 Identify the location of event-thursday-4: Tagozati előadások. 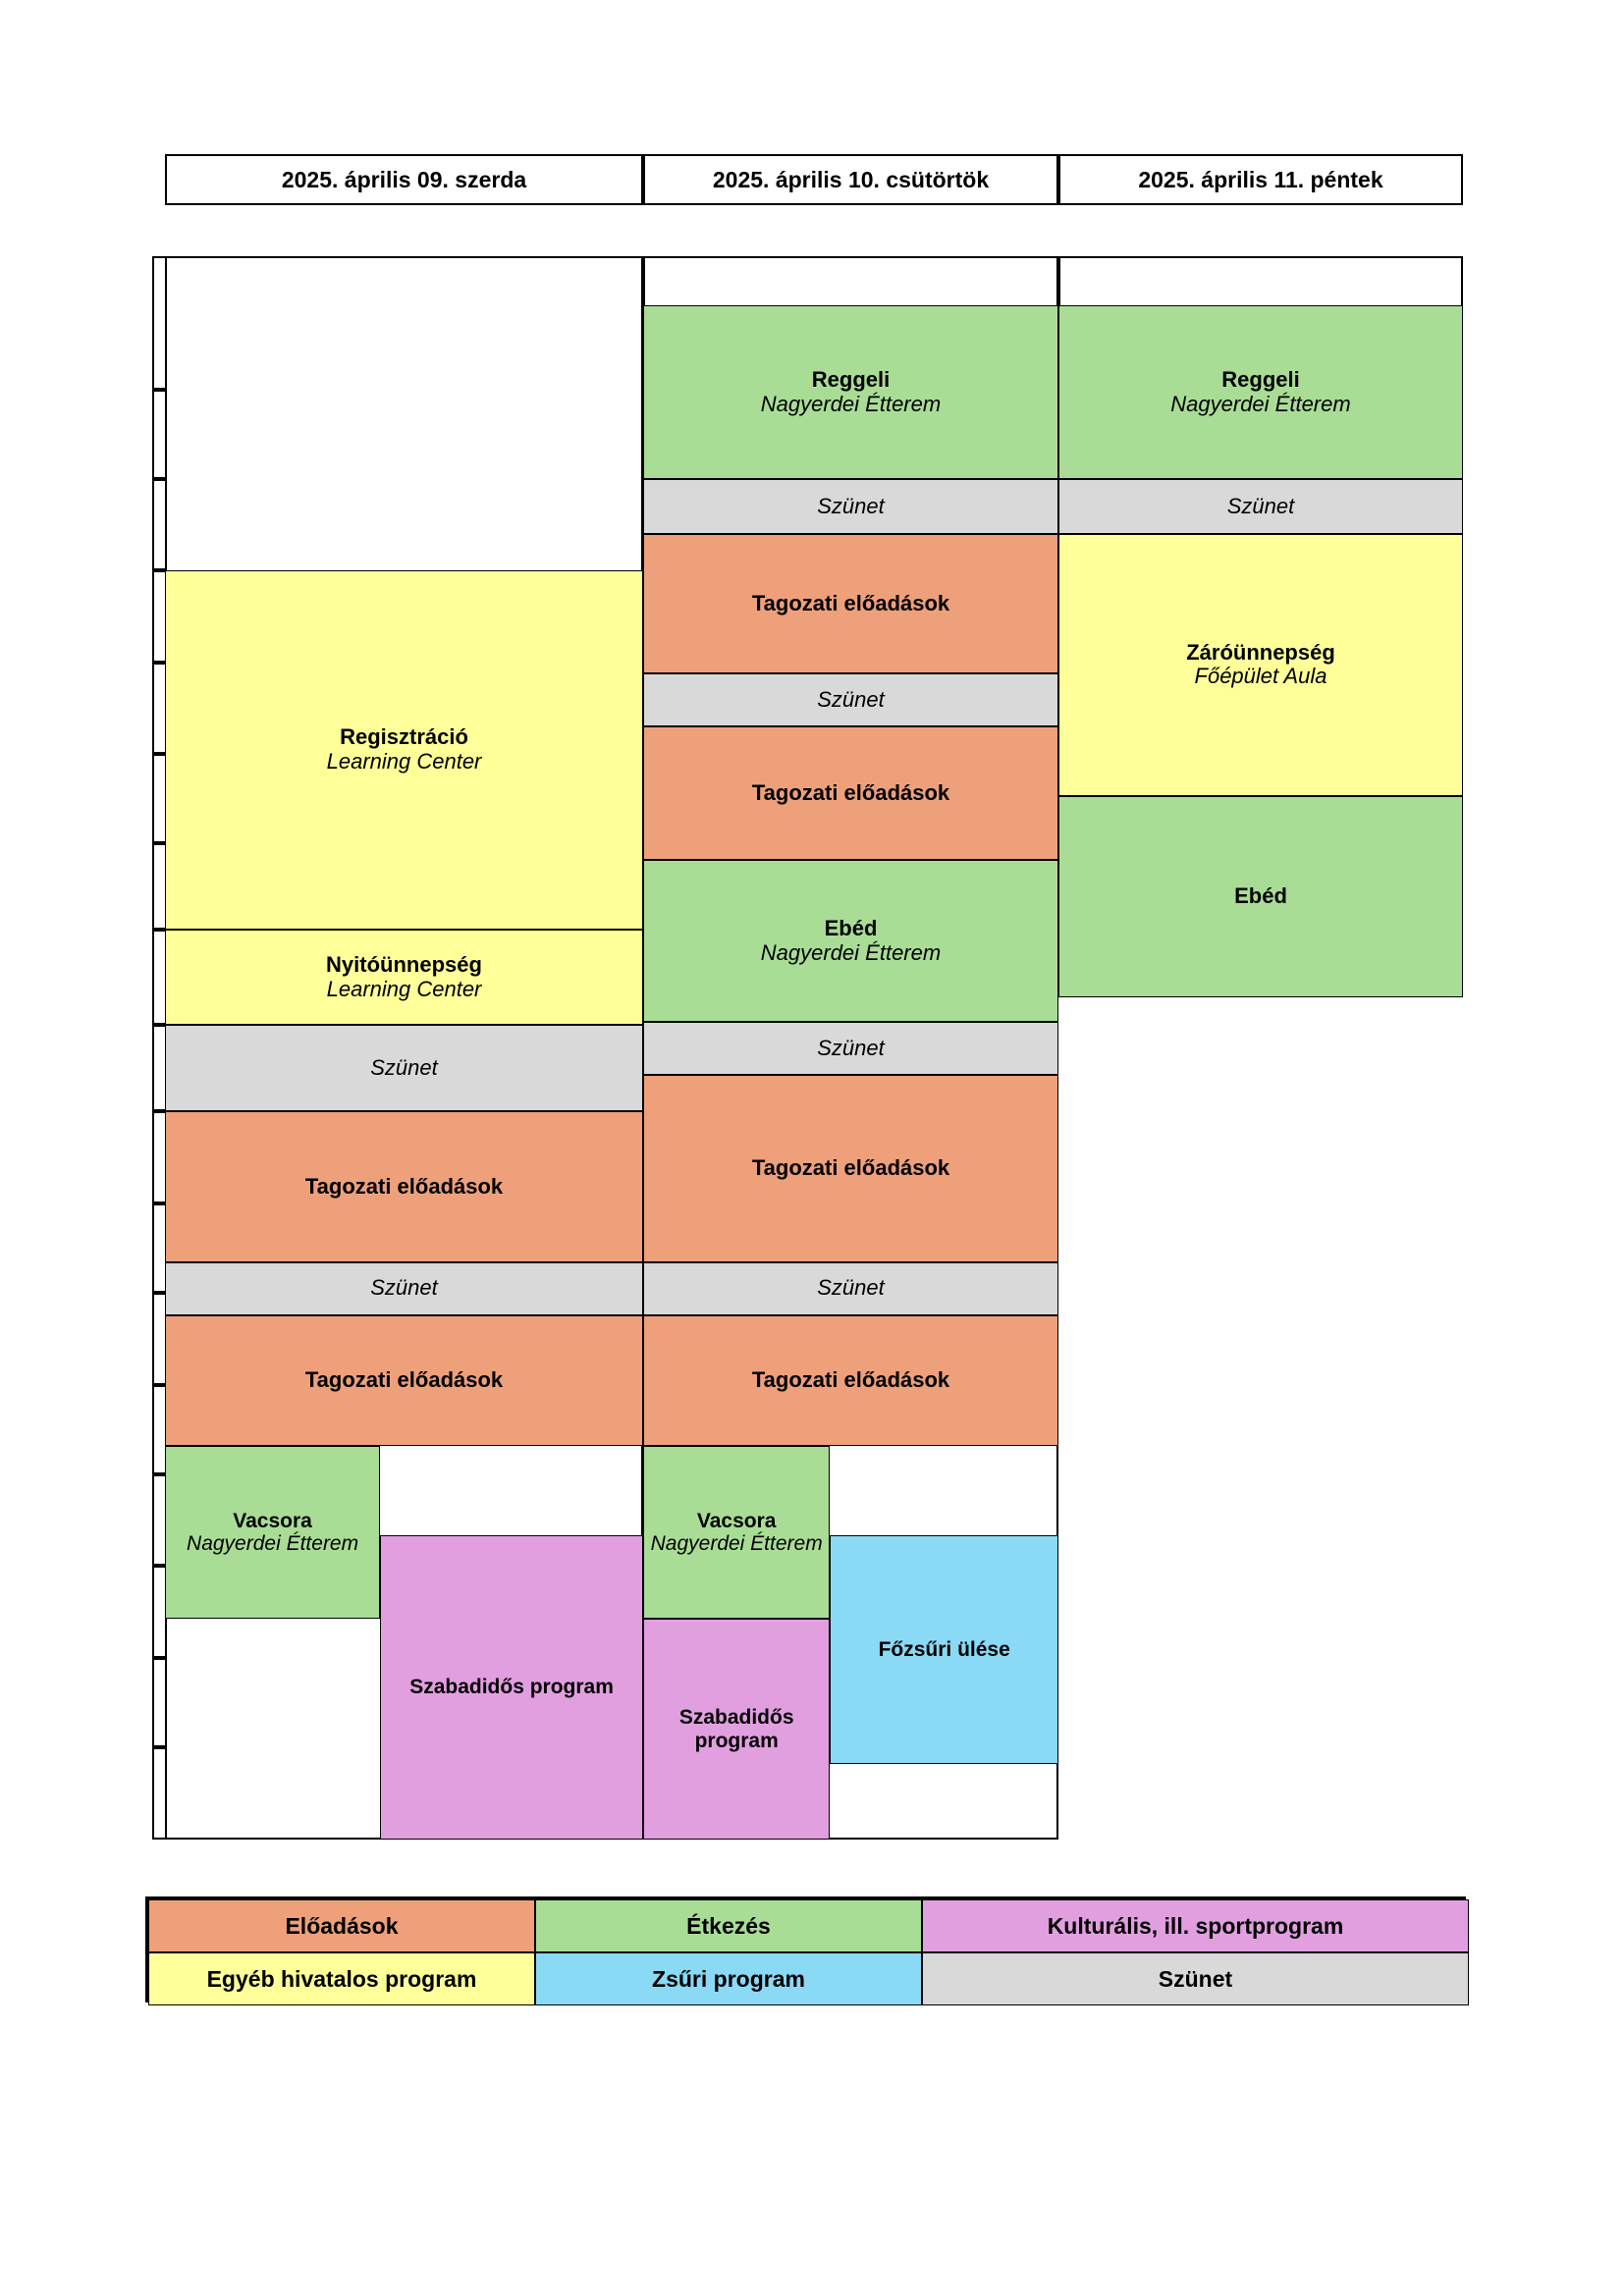
(850, 793).